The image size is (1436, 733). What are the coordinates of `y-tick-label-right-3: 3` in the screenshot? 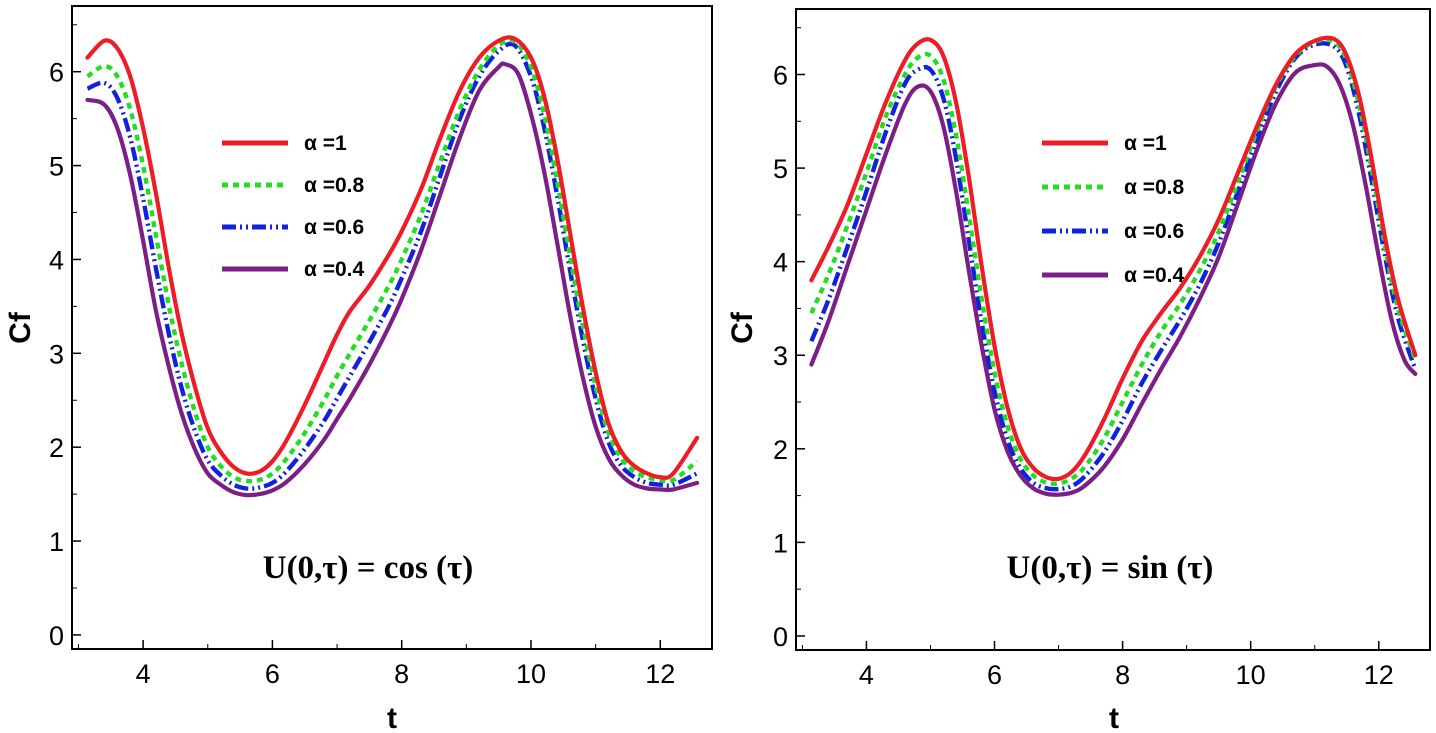 It's located at (780, 356).